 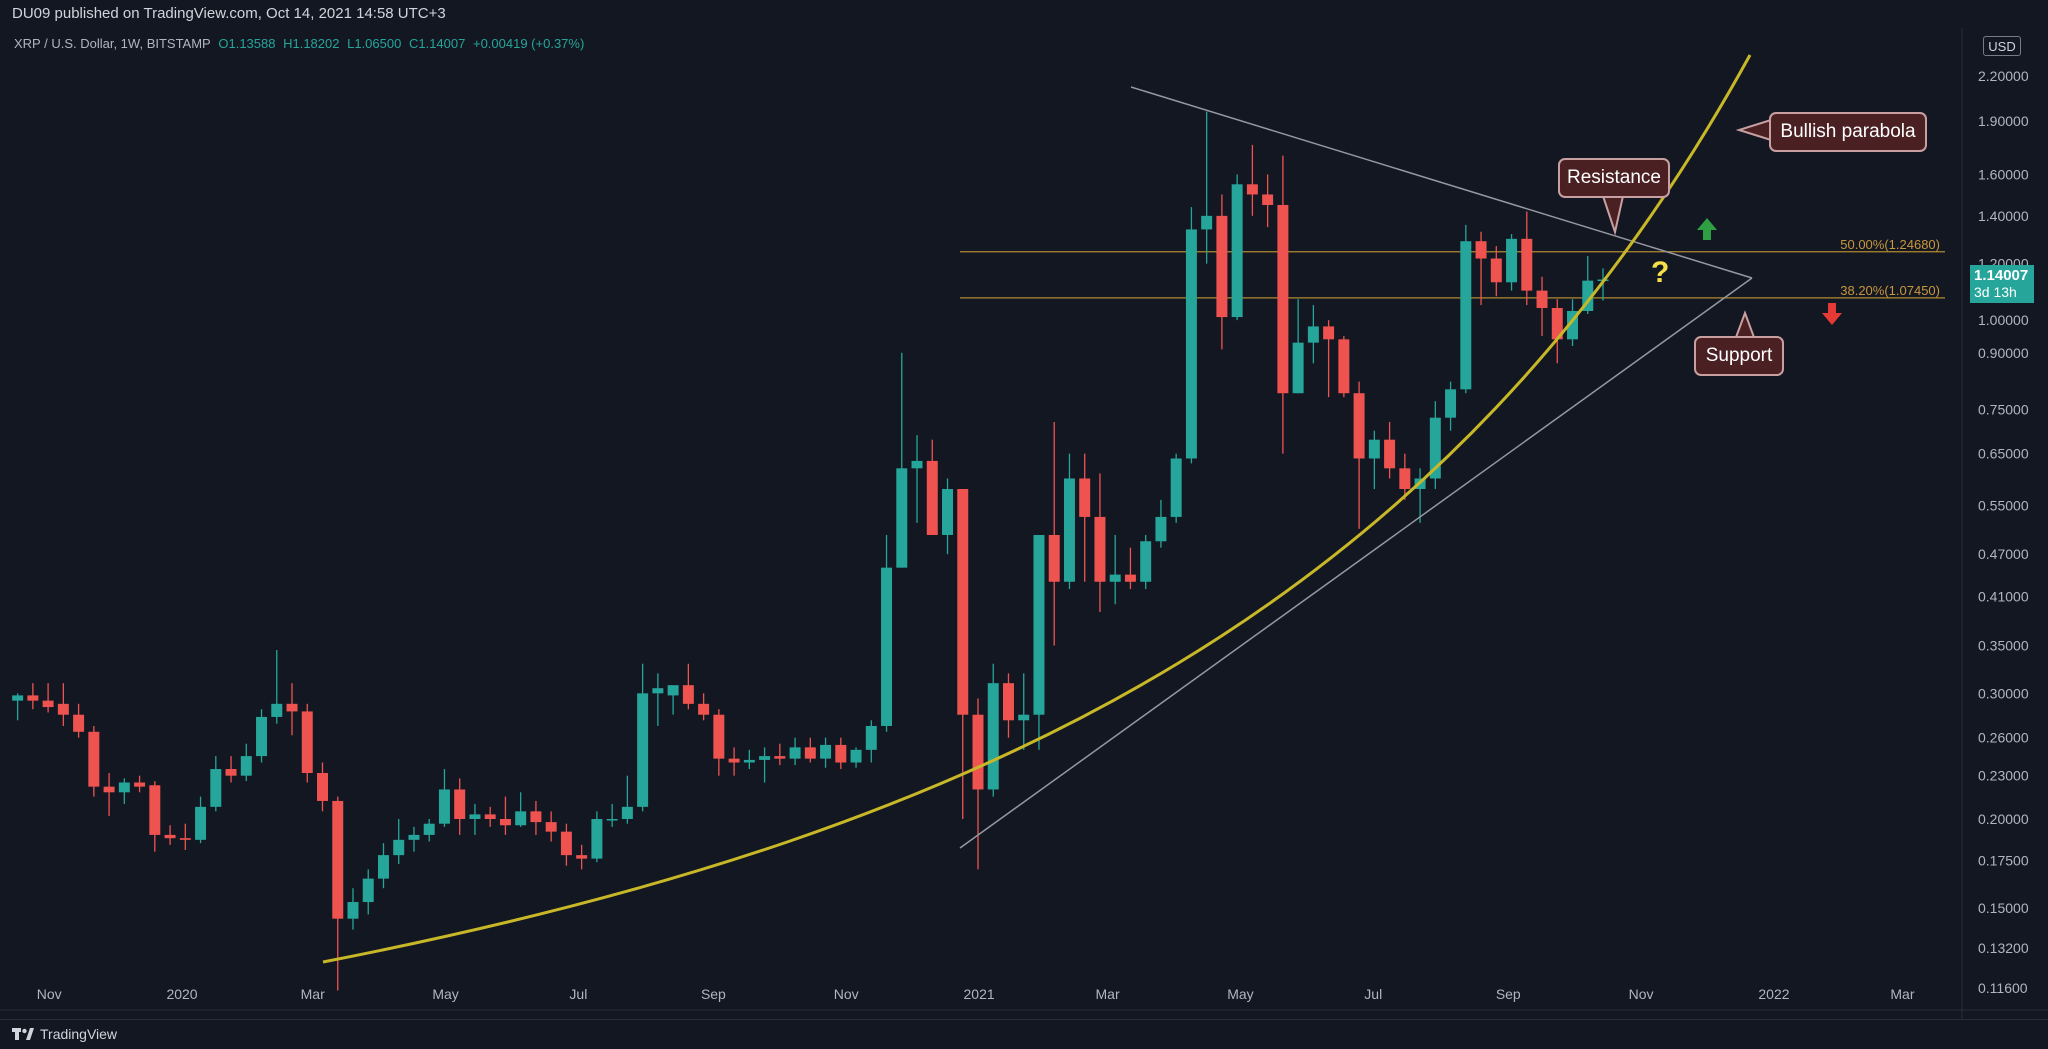 What do you see at coordinates (2001, 275) in the screenshot?
I see `last-price: 1.14007` at bounding box center [2001, 275].